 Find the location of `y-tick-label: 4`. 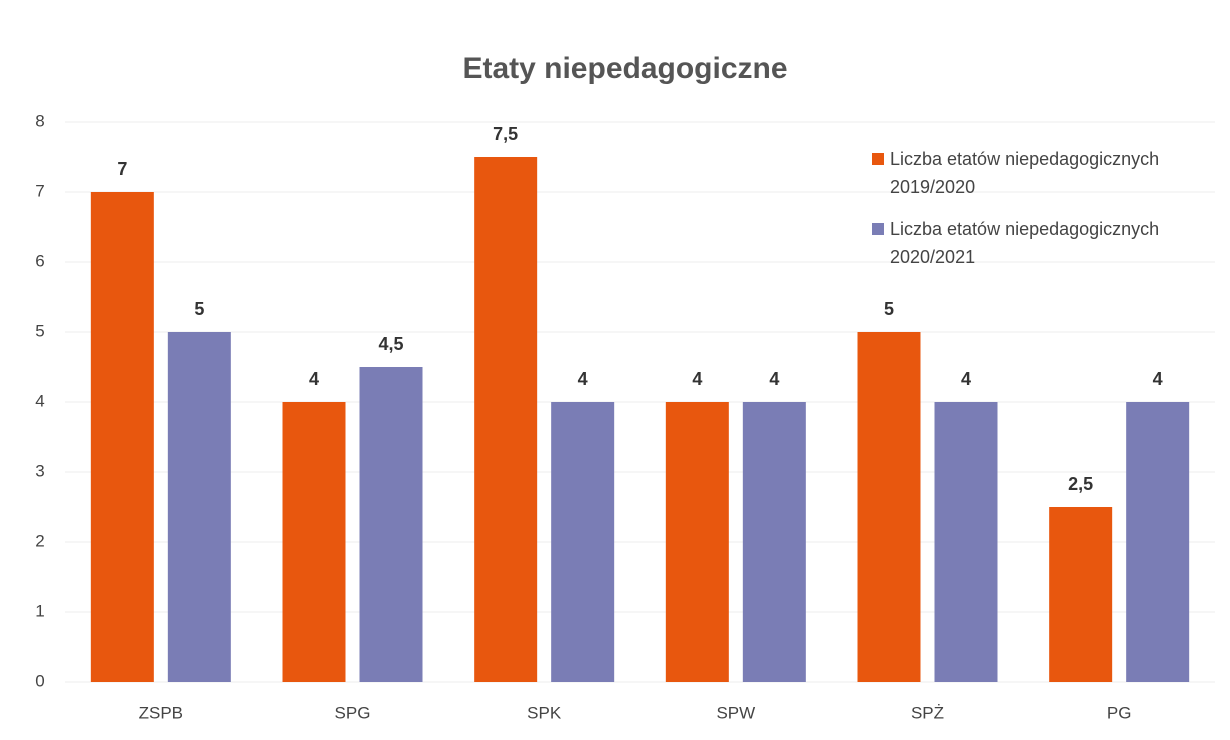

y-tick-label: 4 is located at coordinates (39, 400).